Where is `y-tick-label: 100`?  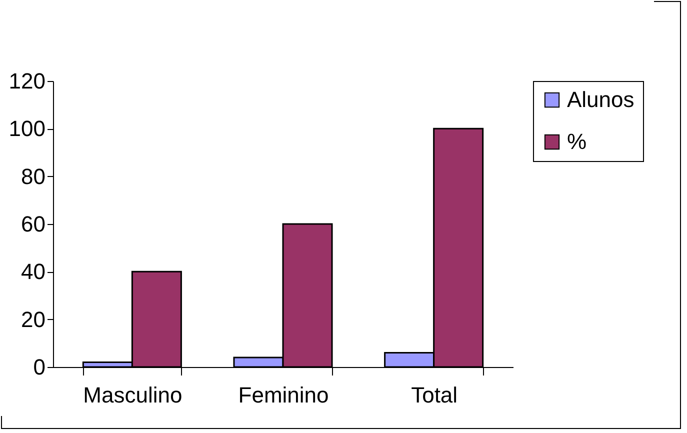 y-tick-label: 100 is located at coordinates (27, 129).